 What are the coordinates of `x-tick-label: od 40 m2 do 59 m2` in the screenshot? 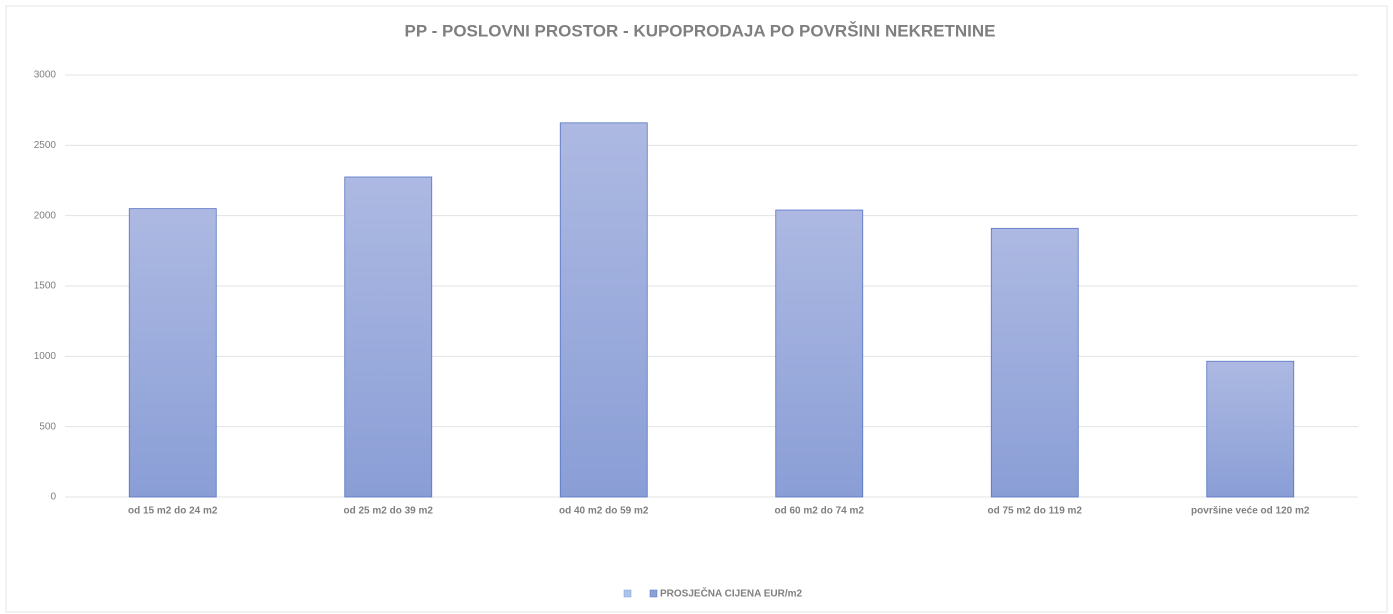 It's located at (604, 511).